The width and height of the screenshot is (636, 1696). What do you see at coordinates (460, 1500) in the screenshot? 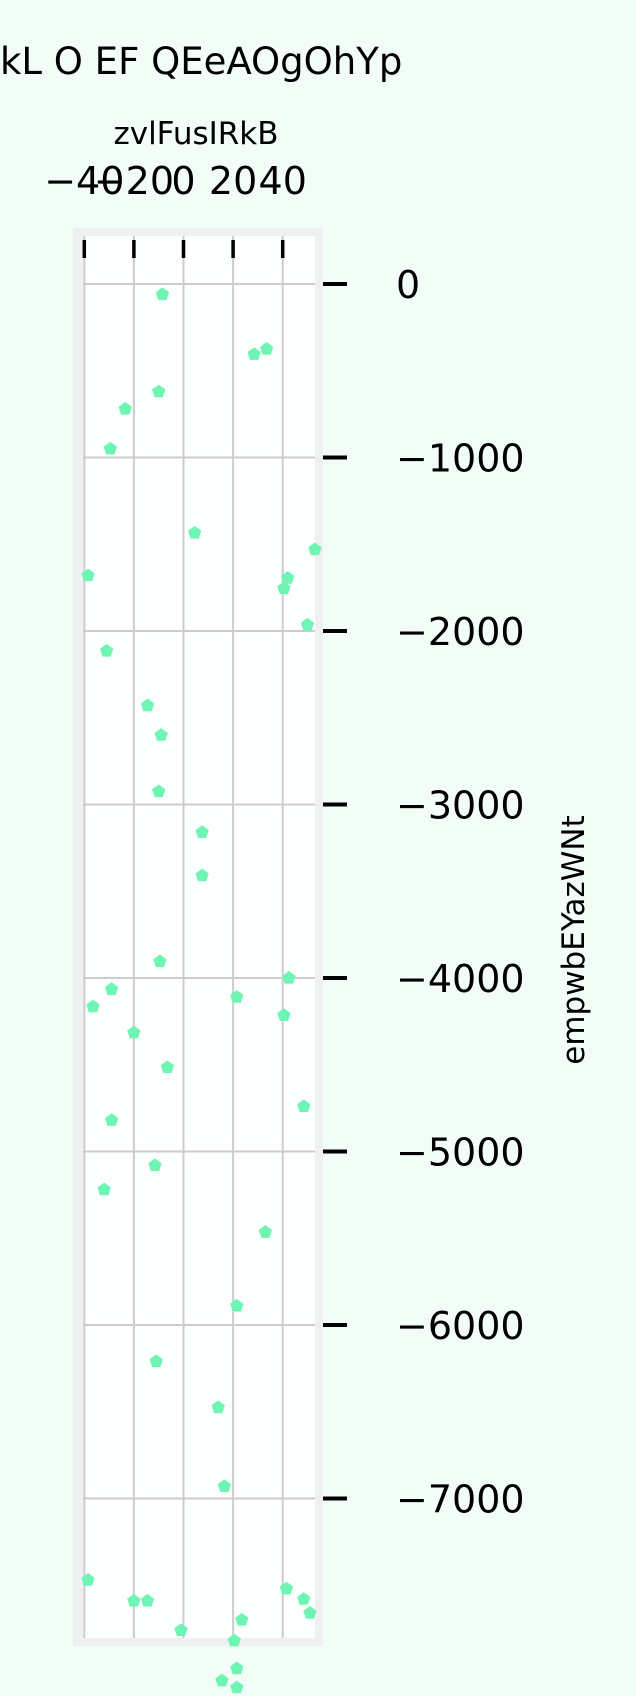
I see `y-tick-label: −7000` at bounding box center [460, 1500].